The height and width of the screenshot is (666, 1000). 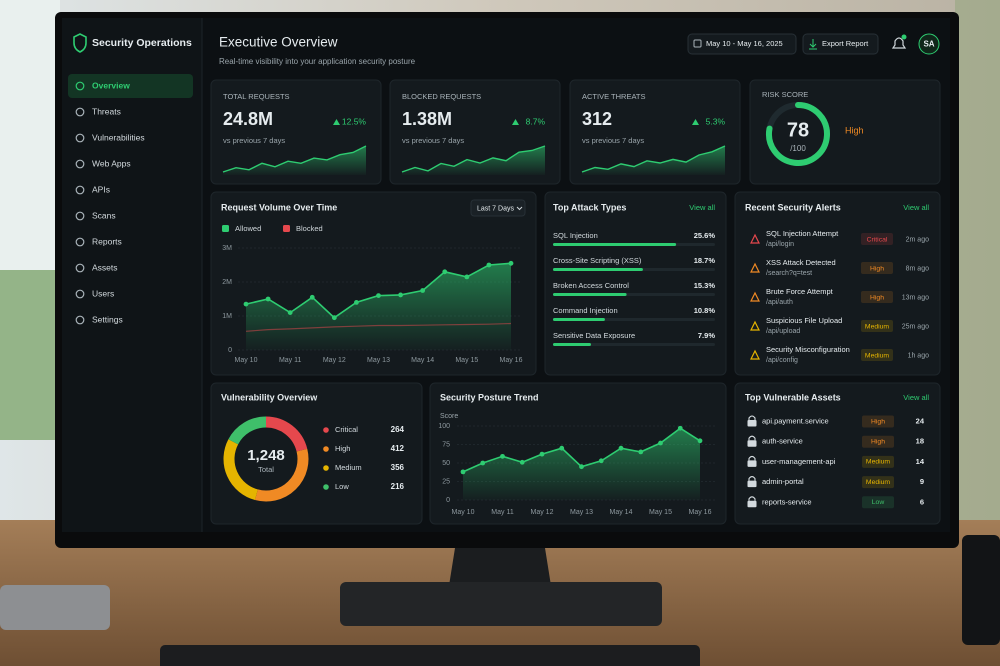 I want to click on x-tick-label: May 10, so click(x=246, y=360).